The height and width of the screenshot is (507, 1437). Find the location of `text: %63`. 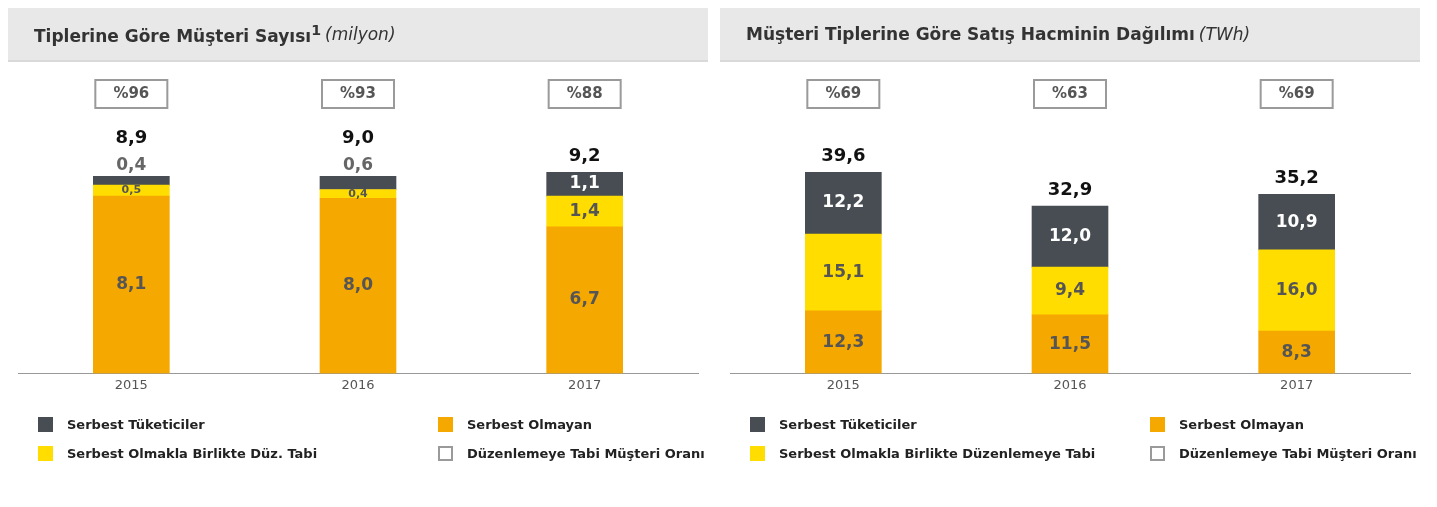

text: %63 is located at coordinates (1070, 92).